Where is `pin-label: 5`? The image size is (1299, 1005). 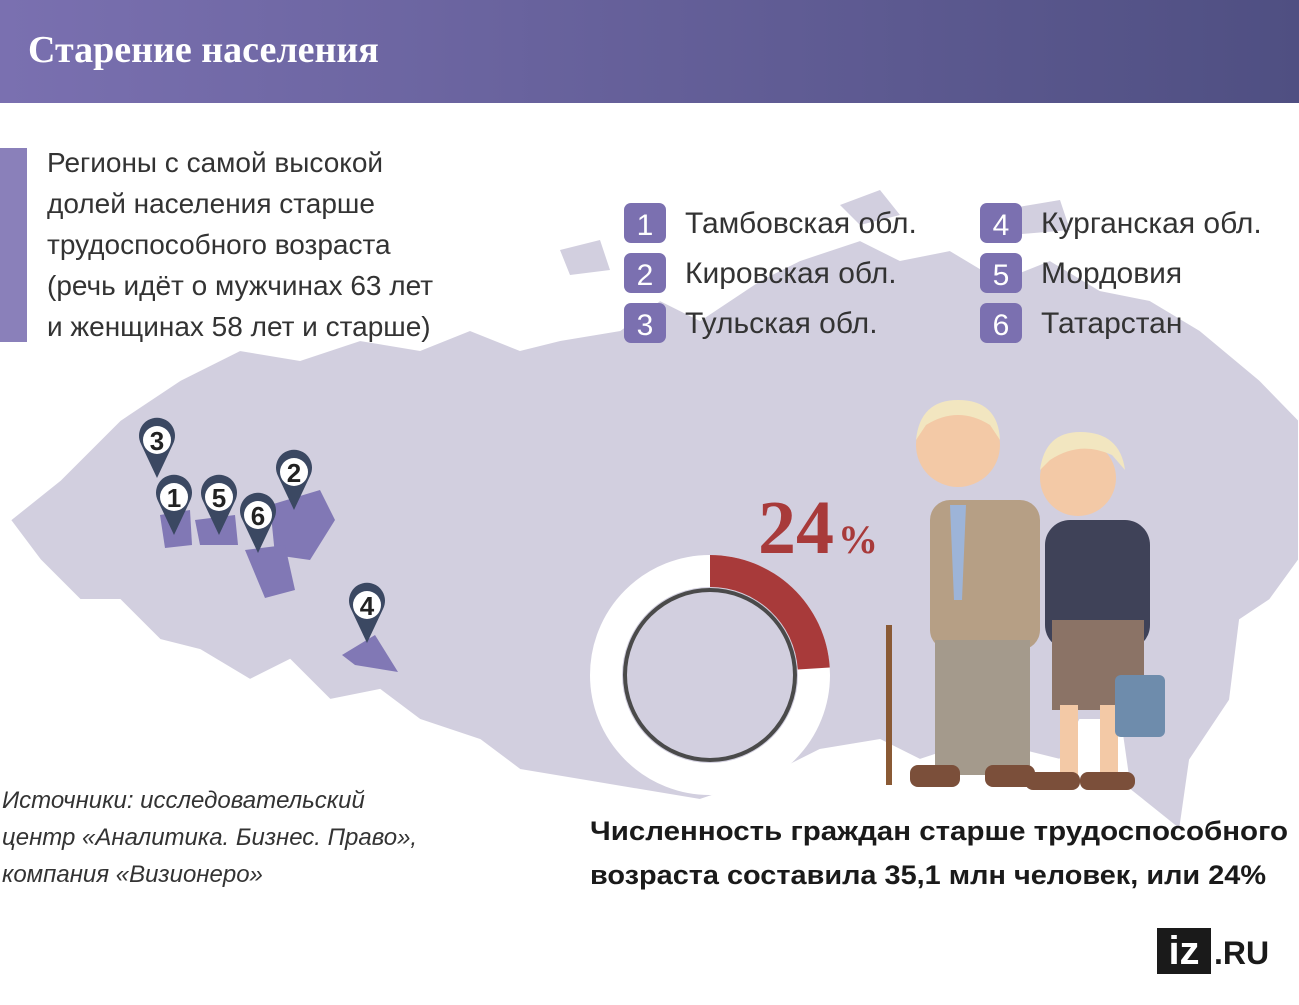 pin-label: 5 is located at coordinates (219, 498).